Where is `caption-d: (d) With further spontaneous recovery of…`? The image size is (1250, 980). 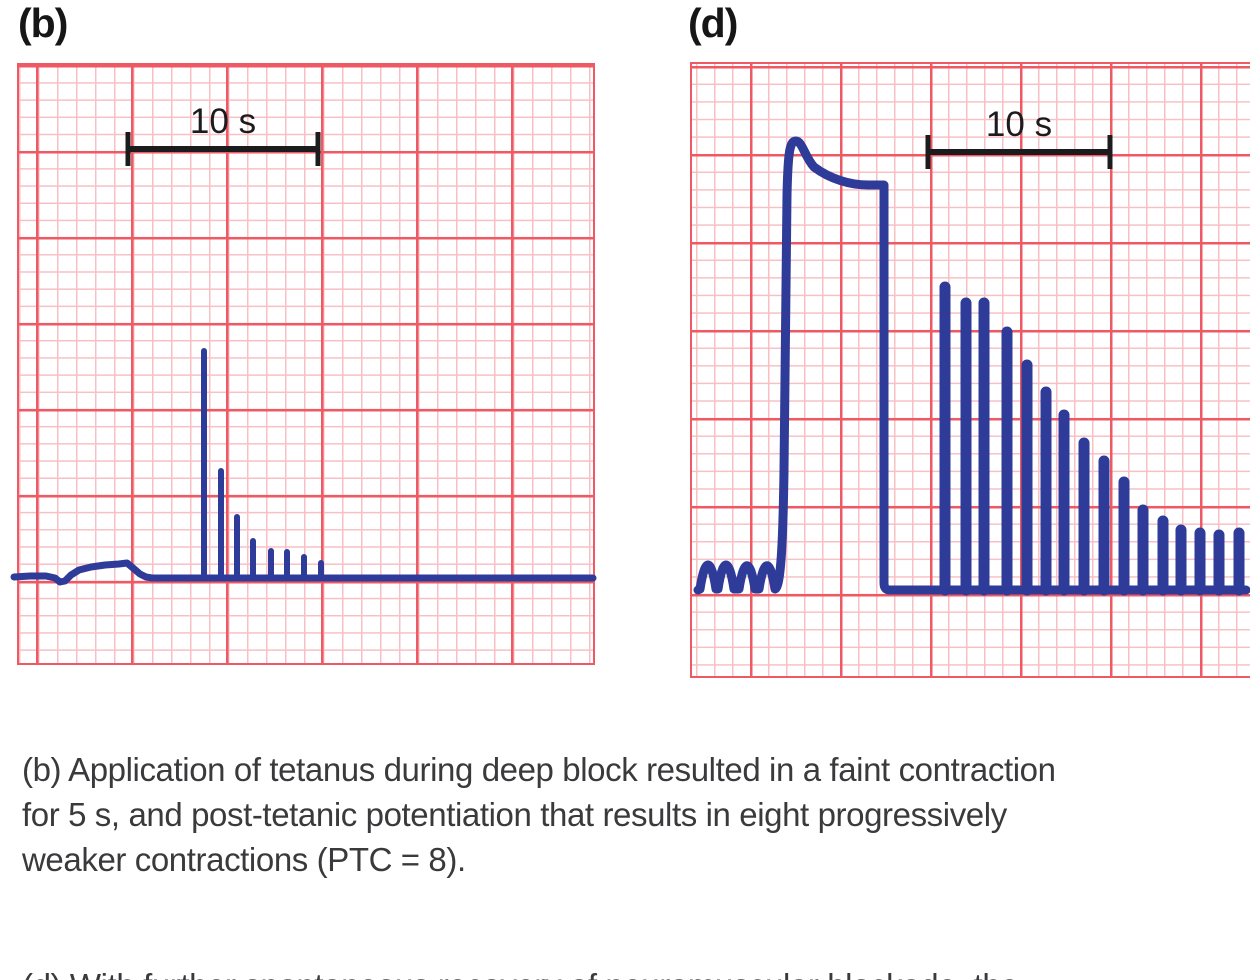
caption-d: (d) With further spontaneous recovery of… is located at coordinates (630, 971).